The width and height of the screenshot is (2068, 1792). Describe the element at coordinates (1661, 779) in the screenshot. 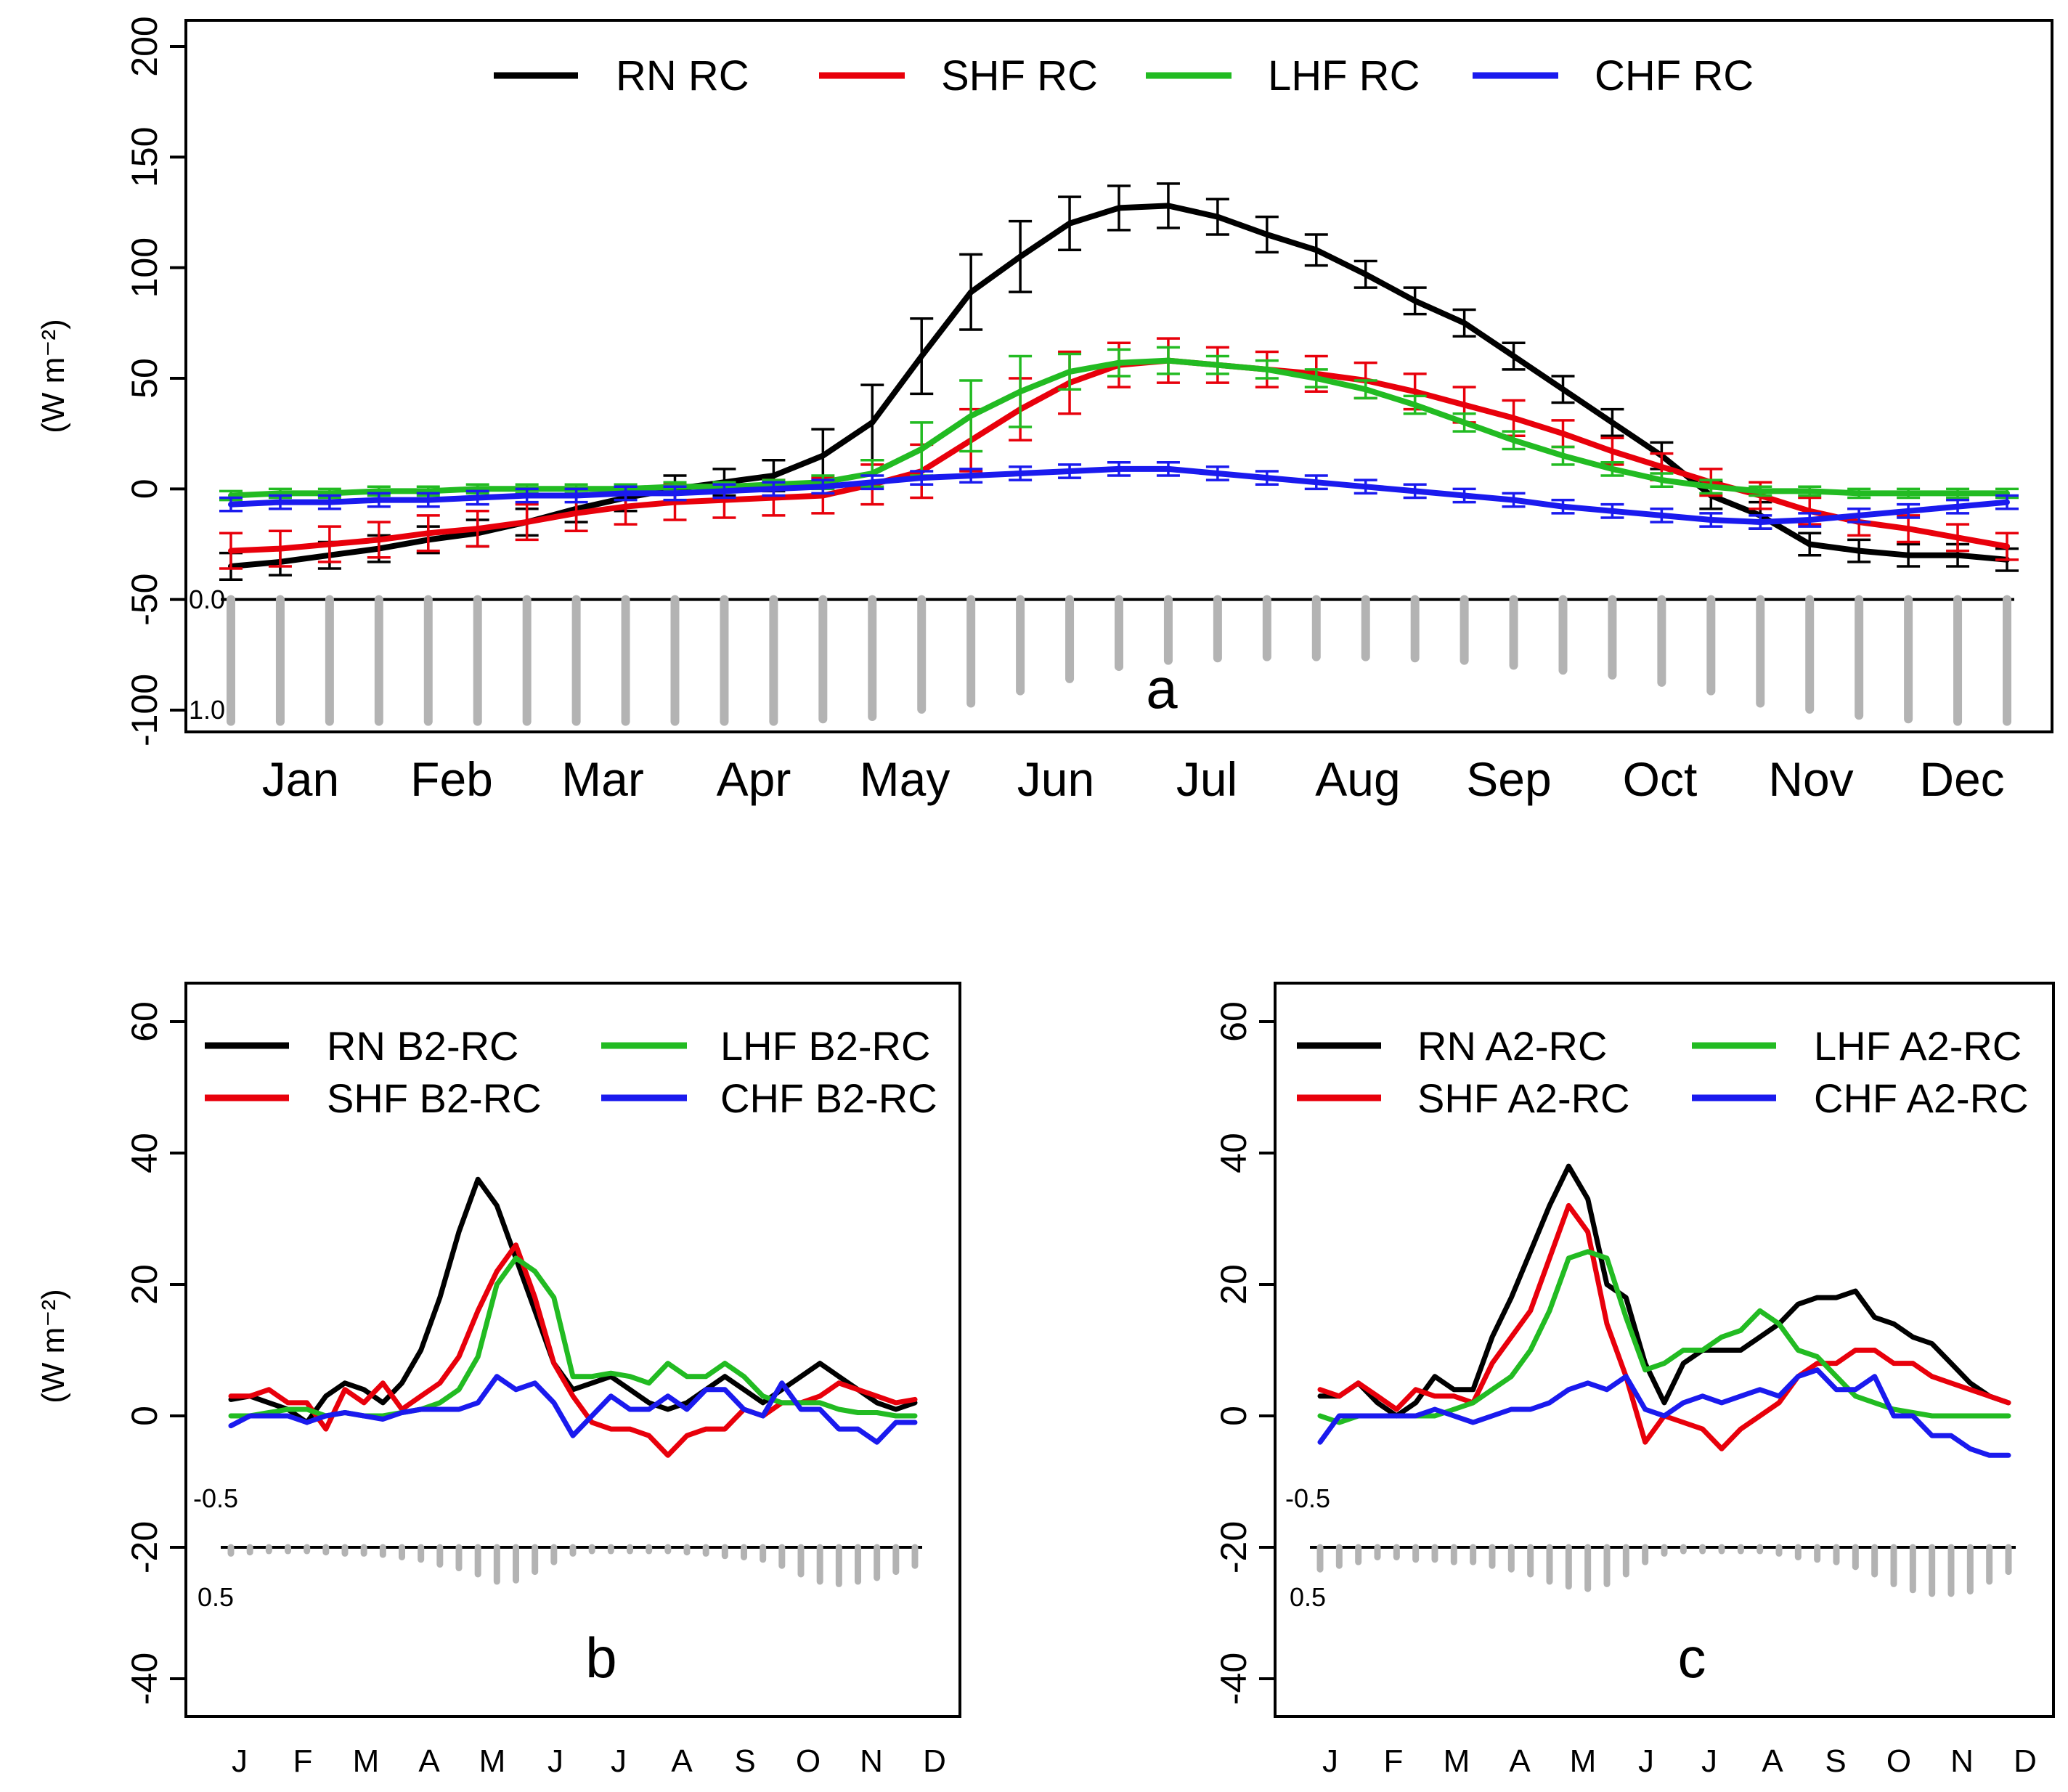

I see `x-tick-label: Oct` at that location.